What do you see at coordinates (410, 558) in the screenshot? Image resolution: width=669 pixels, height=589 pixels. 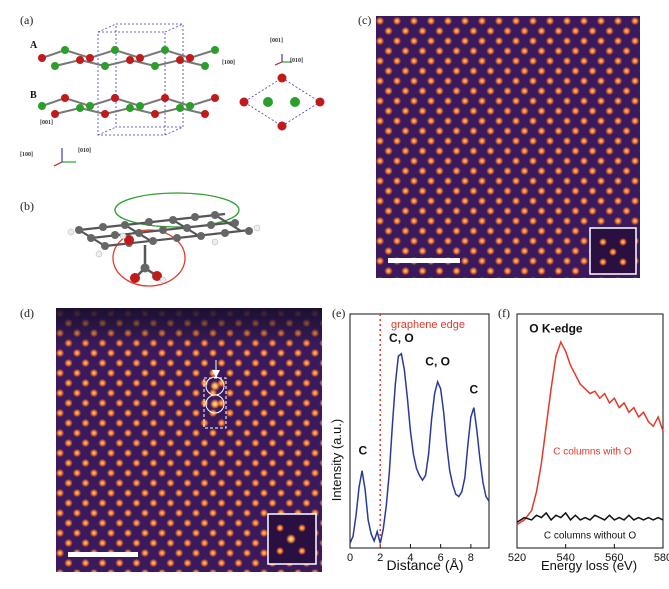 I see `chart-e-tick-label: 4` at bounding box center [410, 558].